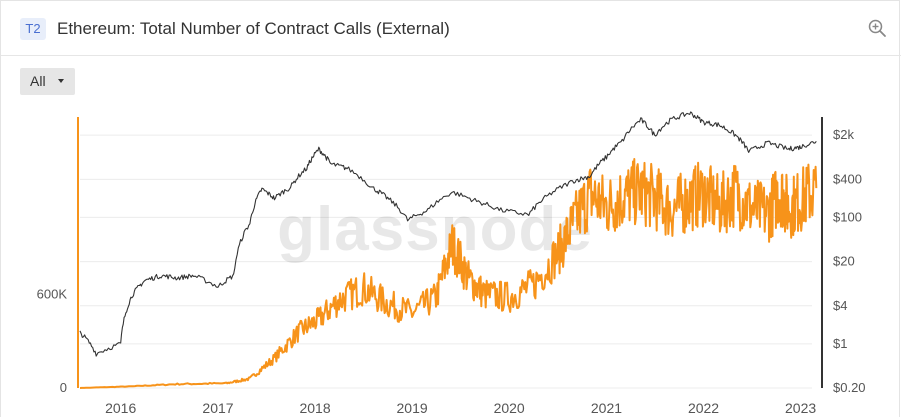 Image resolution: width=902 pixels, height=417 pixels. What do you see at coordinates (61, 81) in the screenshot?
I see `chevron-down-icon` at bounding box center [61, 81].